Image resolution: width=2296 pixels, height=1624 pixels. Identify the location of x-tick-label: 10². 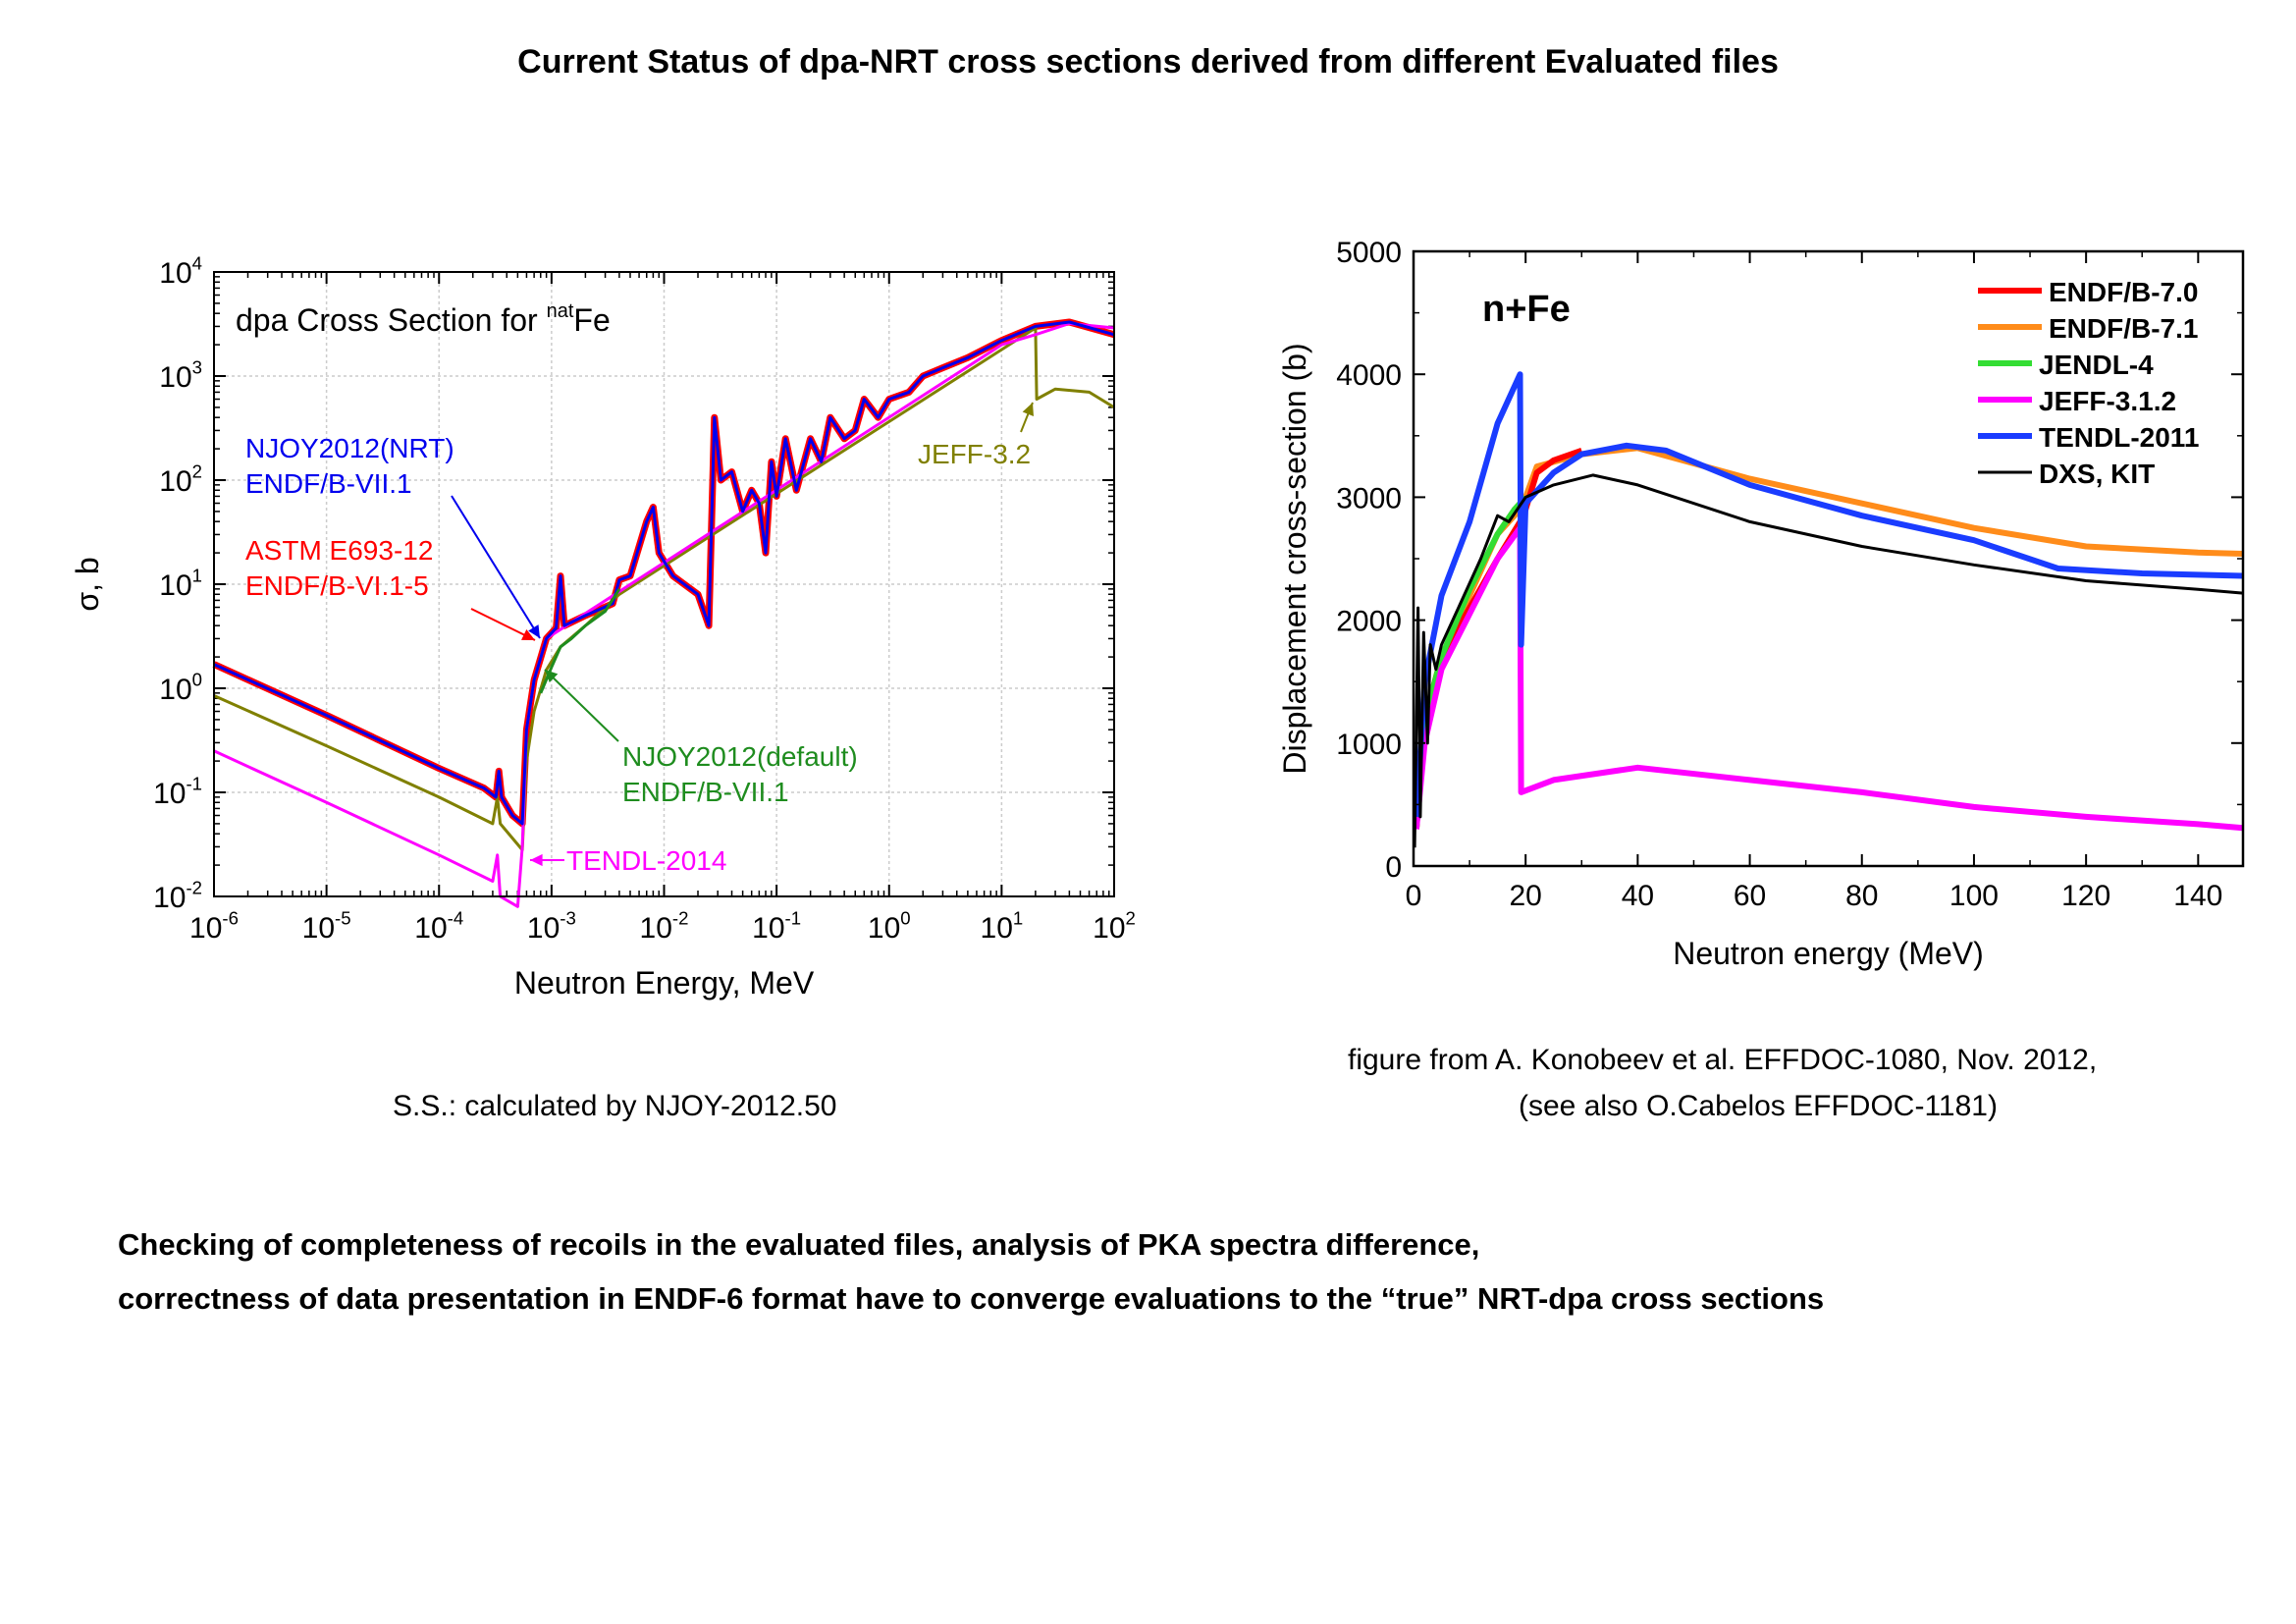
(1114, 927).